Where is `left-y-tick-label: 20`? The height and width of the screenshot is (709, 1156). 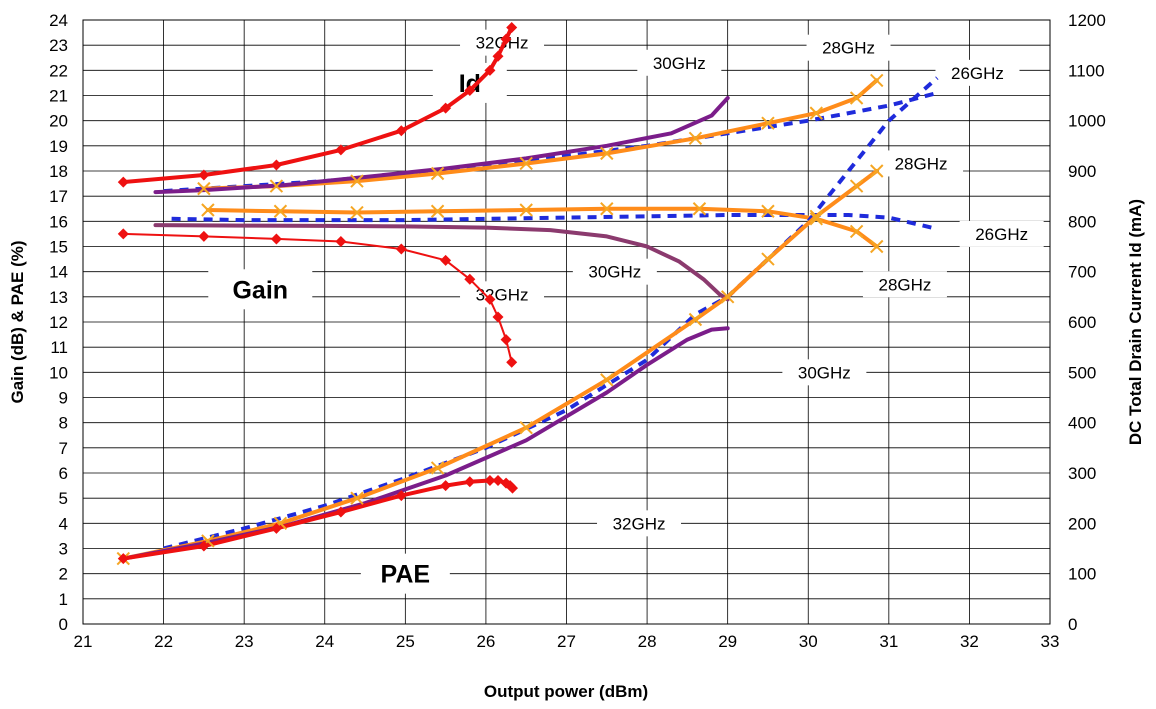
left-y-tick-label: 20 is located at coordinates (58, 121).